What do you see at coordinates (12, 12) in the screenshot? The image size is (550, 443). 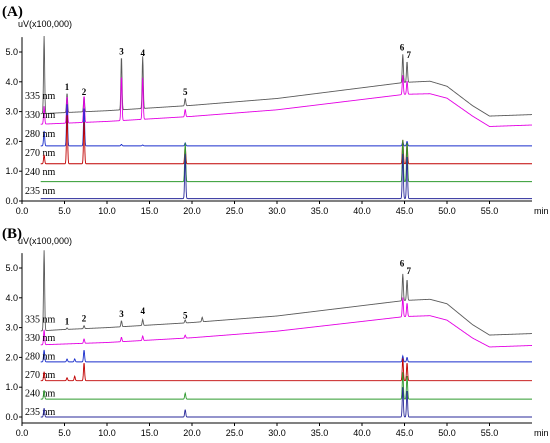 I see `panel-label: (A)` at bounding box center [12, 12].